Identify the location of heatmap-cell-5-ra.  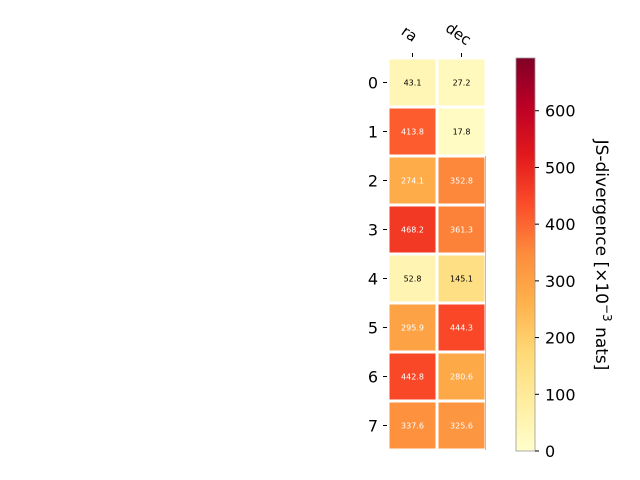
(412, 327).